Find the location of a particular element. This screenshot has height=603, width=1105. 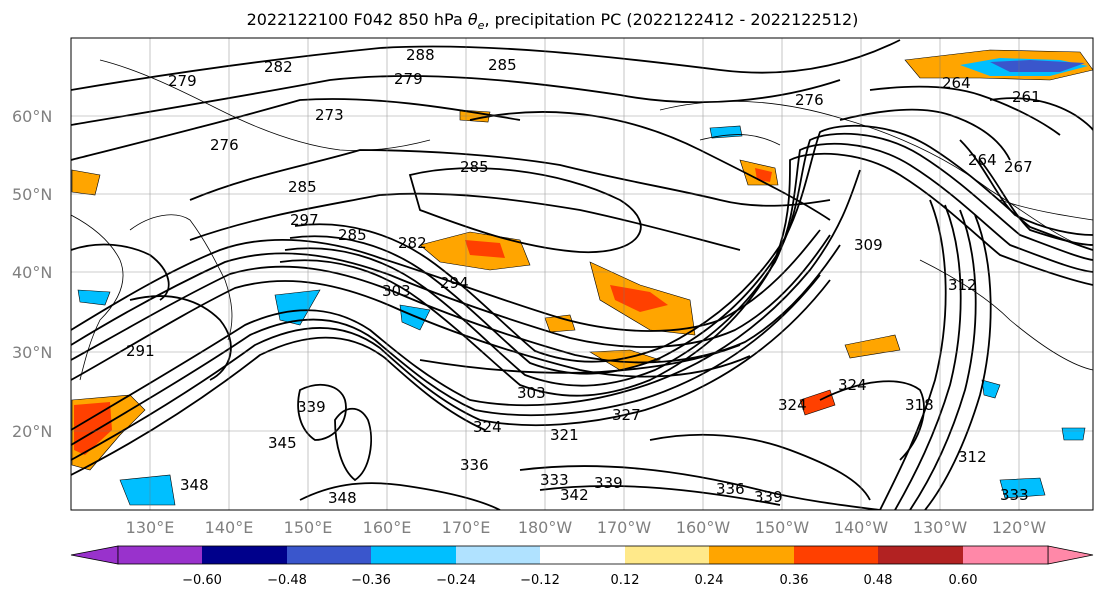

contour-label: 288 is located at coordinates (420, 55).